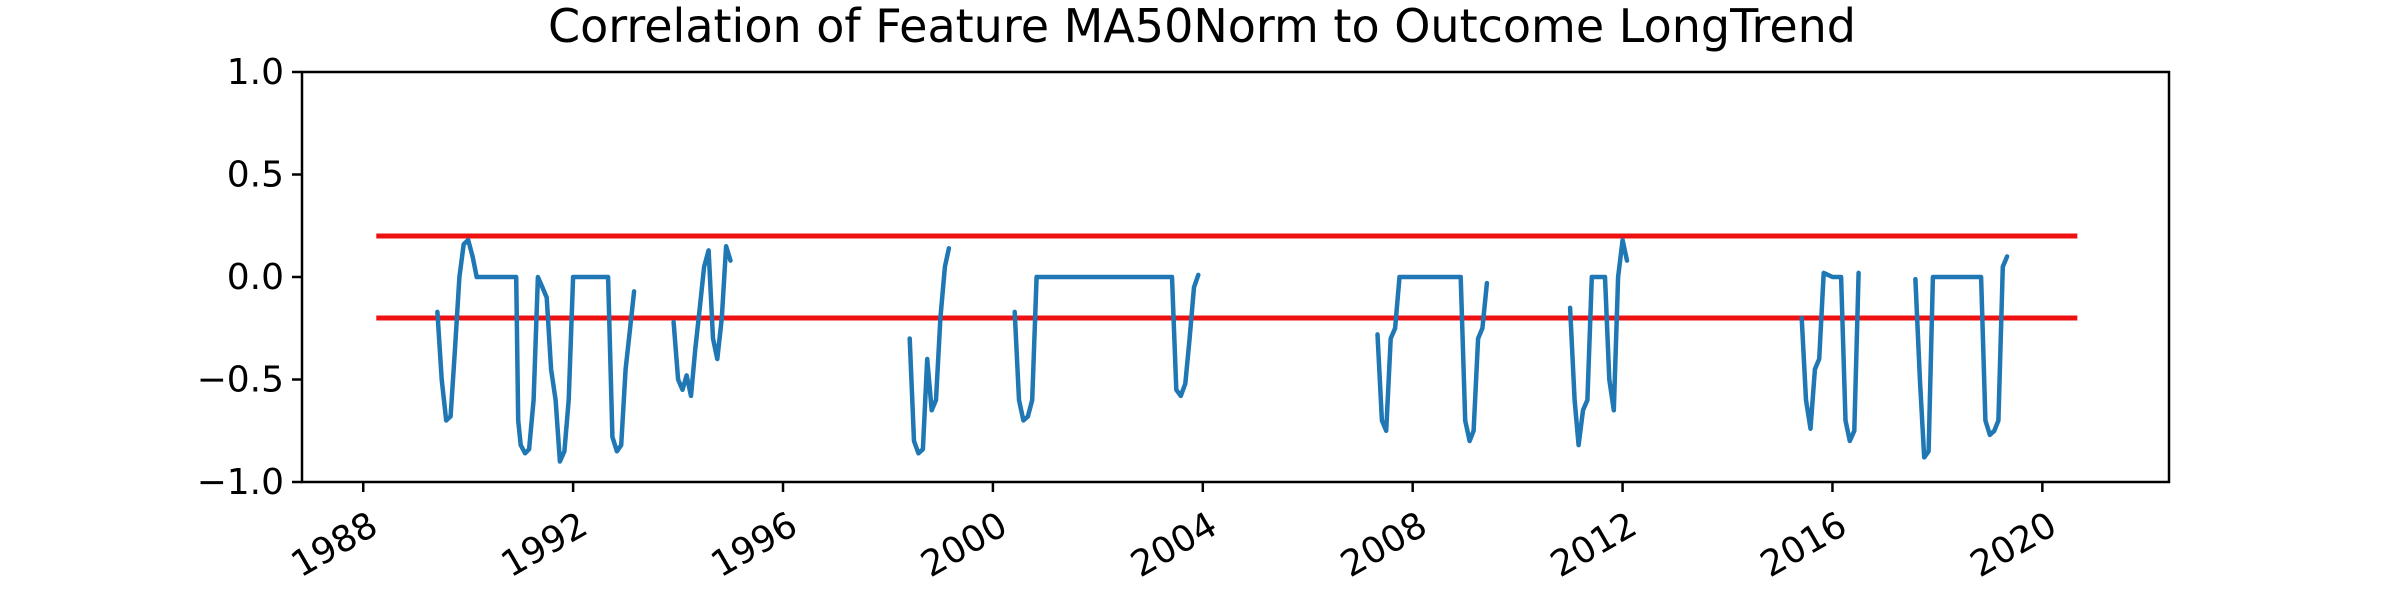 The image size is (2400, 600). Describe the element at coordinates (335, 544) in the screenshot. I see `x-tick-label: 1988` at that location.